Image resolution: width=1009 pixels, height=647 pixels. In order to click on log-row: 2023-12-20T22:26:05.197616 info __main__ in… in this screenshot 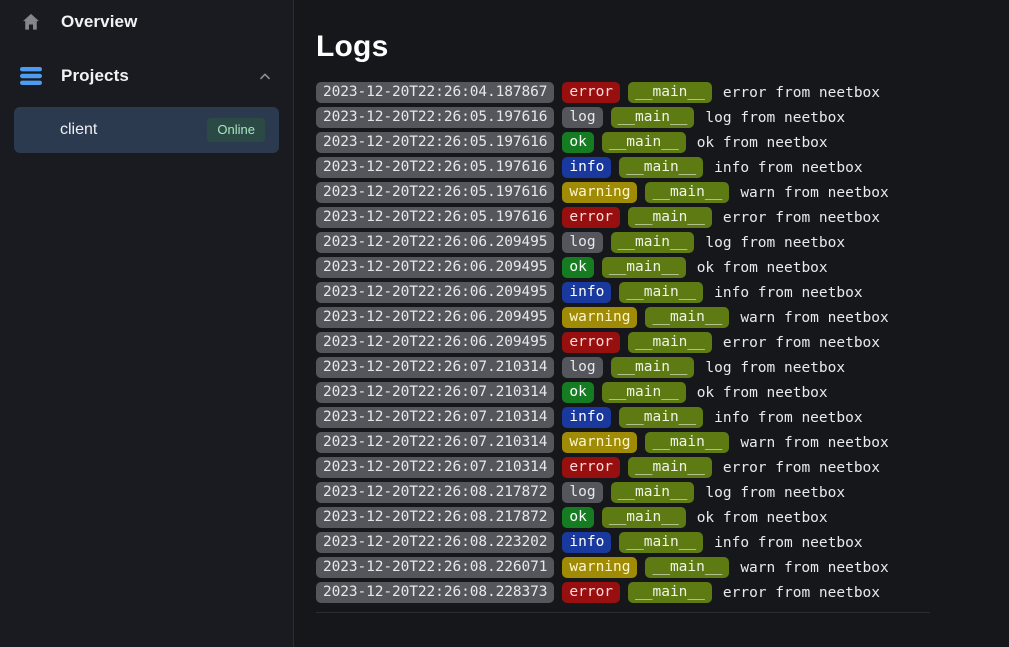, I will do `click(662, 167)`.